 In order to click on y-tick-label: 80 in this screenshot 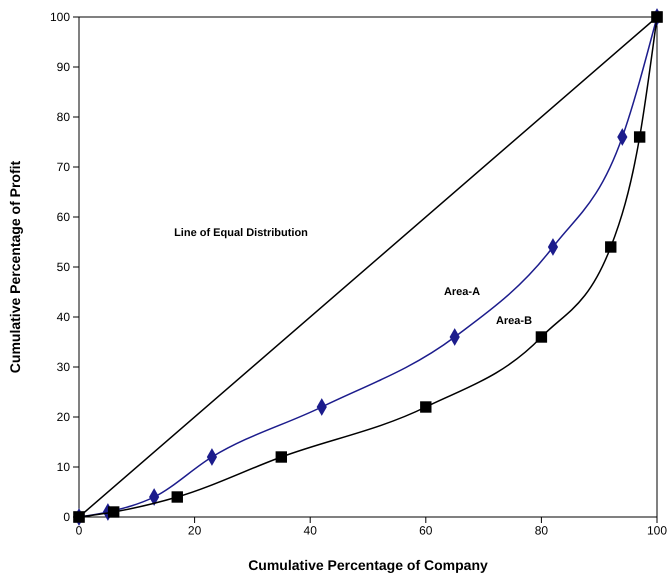, I will do `click(63, 117)`.